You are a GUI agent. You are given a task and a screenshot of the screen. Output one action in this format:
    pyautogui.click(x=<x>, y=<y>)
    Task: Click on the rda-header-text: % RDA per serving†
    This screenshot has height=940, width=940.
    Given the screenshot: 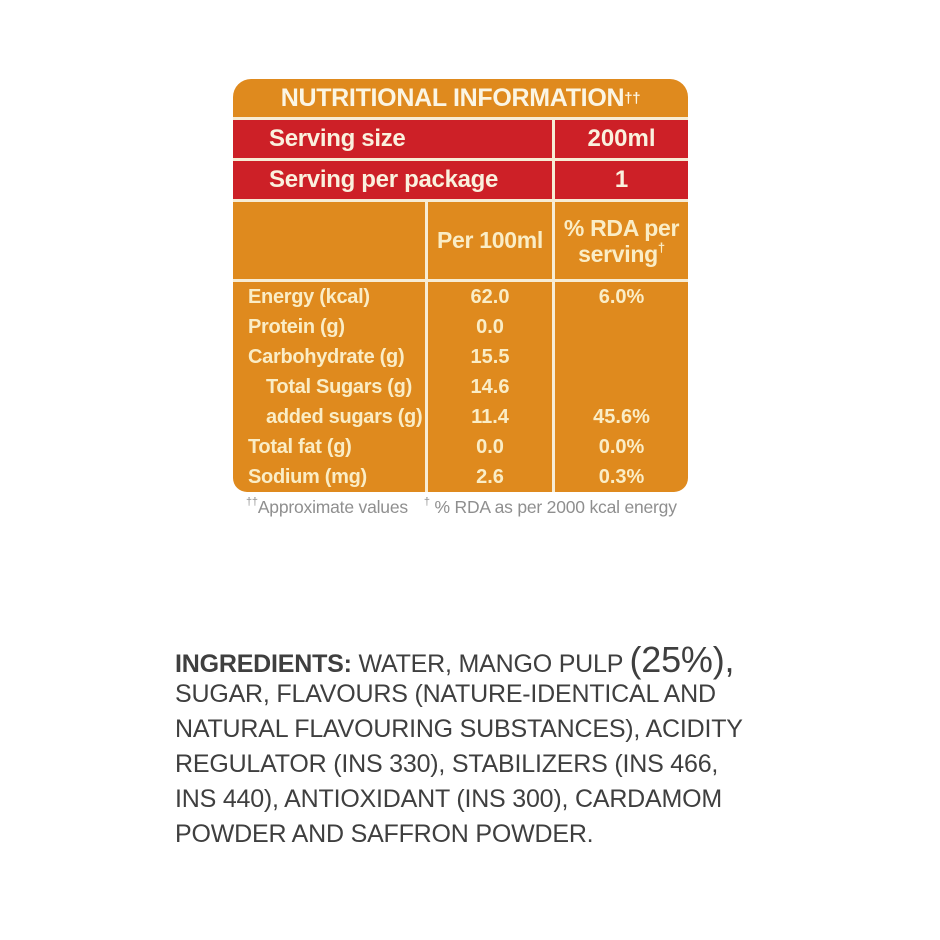 What is the action you would take?
    pyautogui.click(x=621, y=240)
    